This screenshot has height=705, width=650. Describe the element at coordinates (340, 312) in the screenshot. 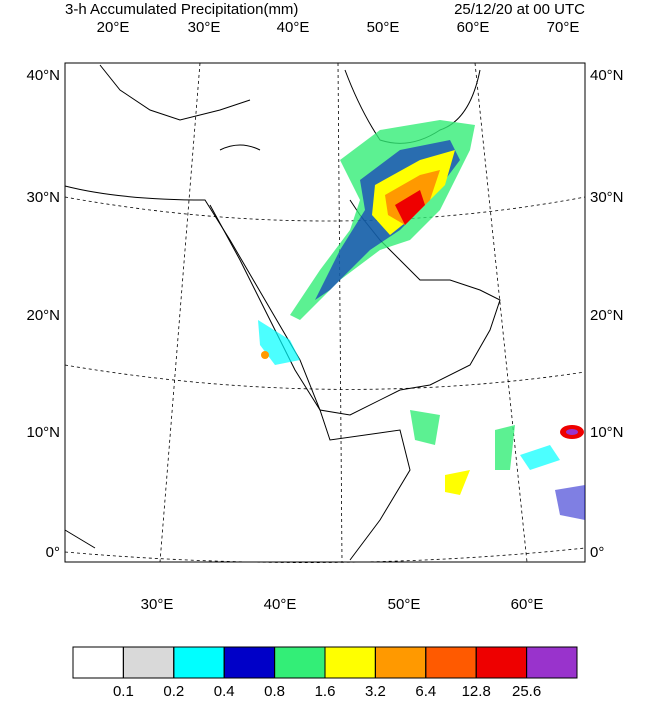

I see `meridian` at that location.